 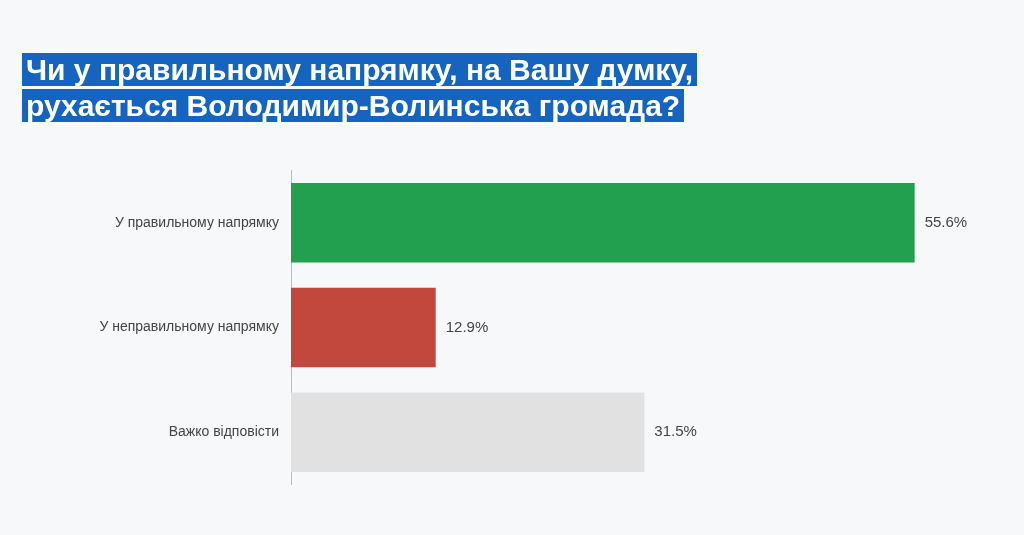 What do you see at coordinates (675, 431) in the screenshot?
I see `data-label: 31.5%` at bounding box center [675, 431].